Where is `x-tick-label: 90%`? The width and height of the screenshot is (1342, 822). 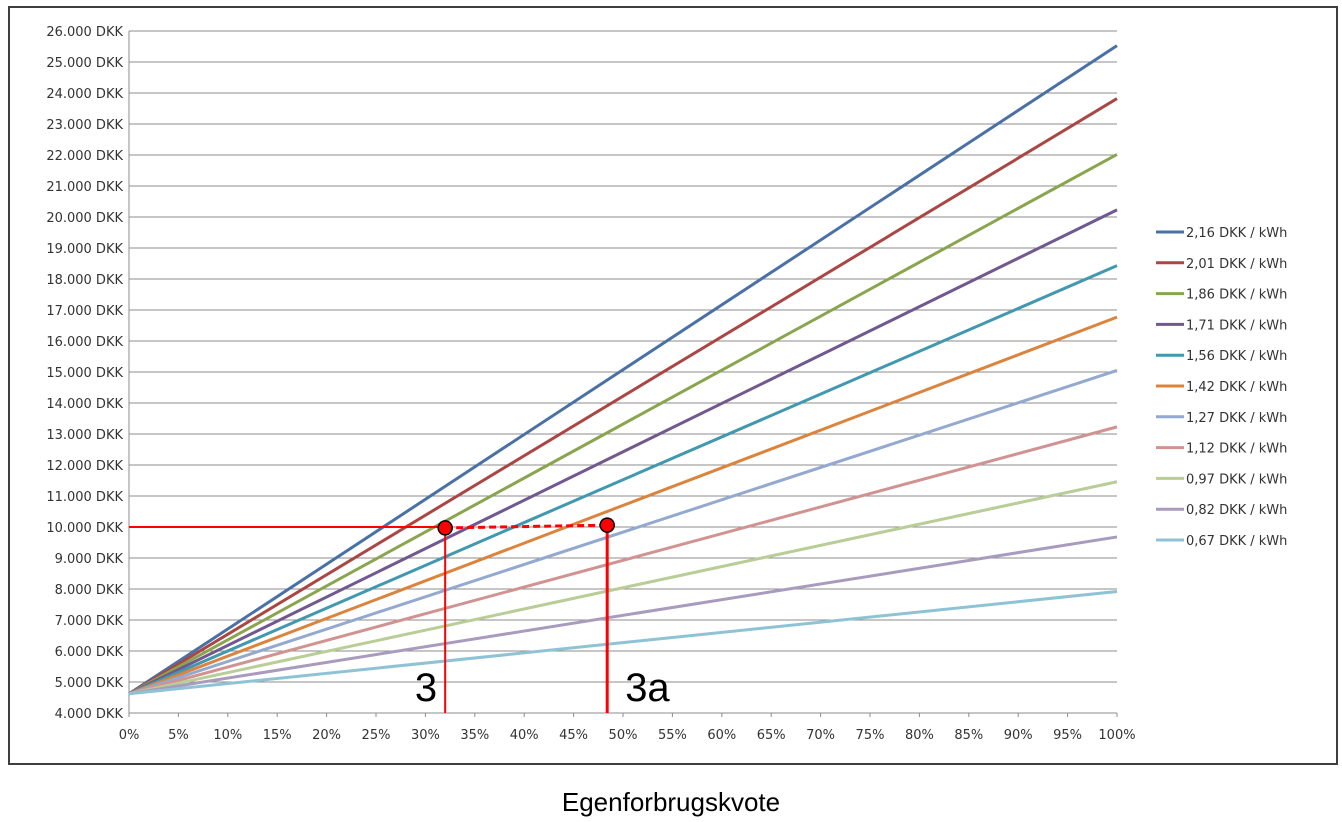 x-tick-label: 90% is located at coordinates (1018, 735).